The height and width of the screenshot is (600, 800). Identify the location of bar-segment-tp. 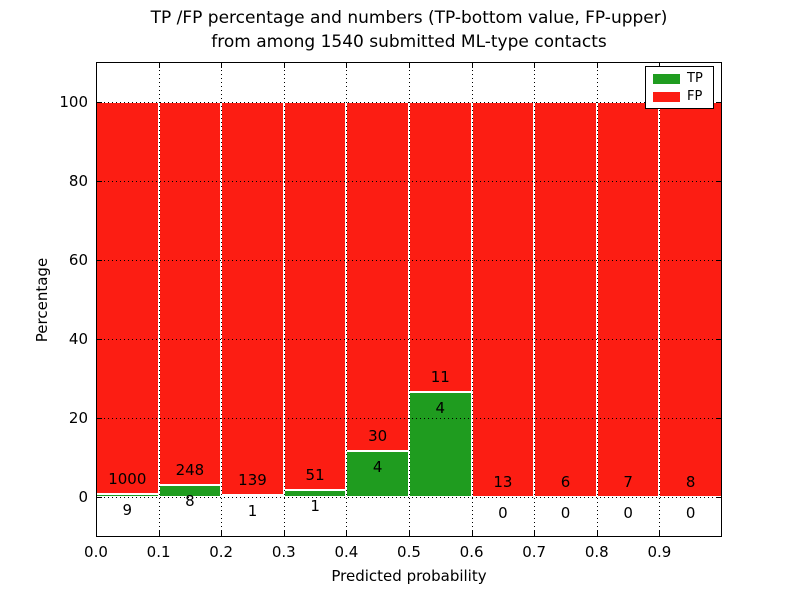
(377, 474).